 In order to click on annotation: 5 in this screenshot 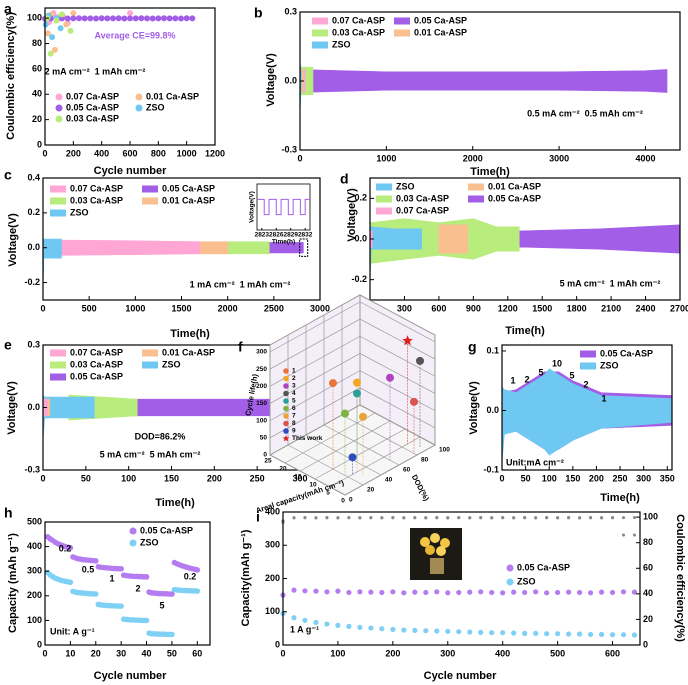, I will do `click(540, 372)`.